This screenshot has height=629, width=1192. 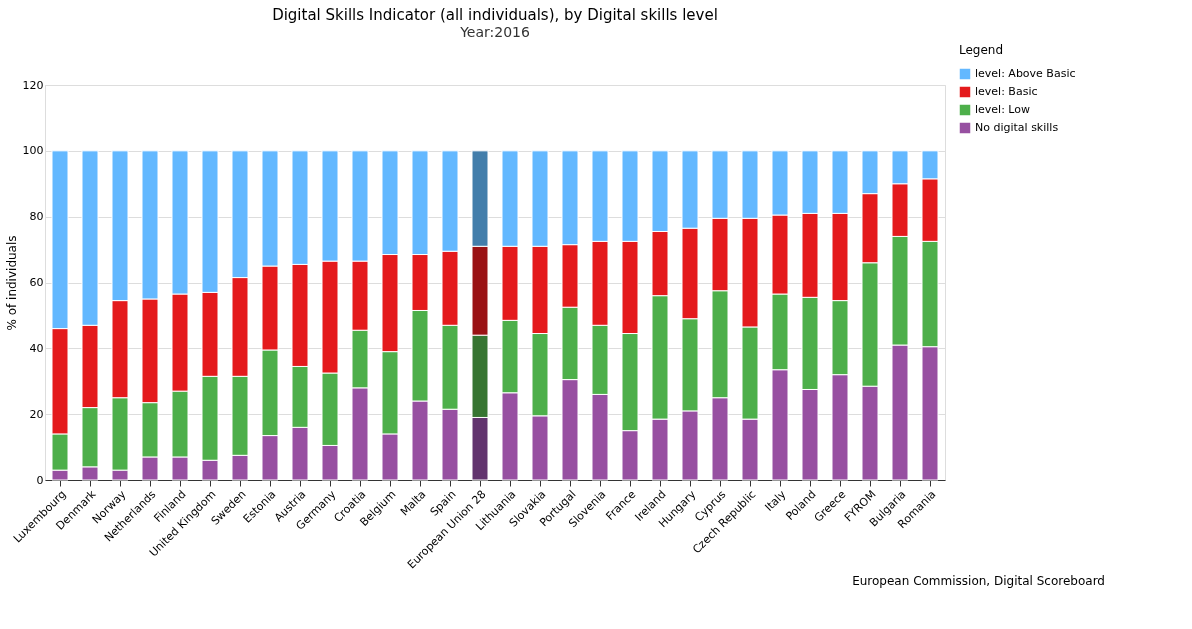 What do you see at coordinates (495, 15) in the screenshot?
I see `chart-title: Digital Skills Indicator (all individuals), by Digital skills level` at bounding box center [495, 15].